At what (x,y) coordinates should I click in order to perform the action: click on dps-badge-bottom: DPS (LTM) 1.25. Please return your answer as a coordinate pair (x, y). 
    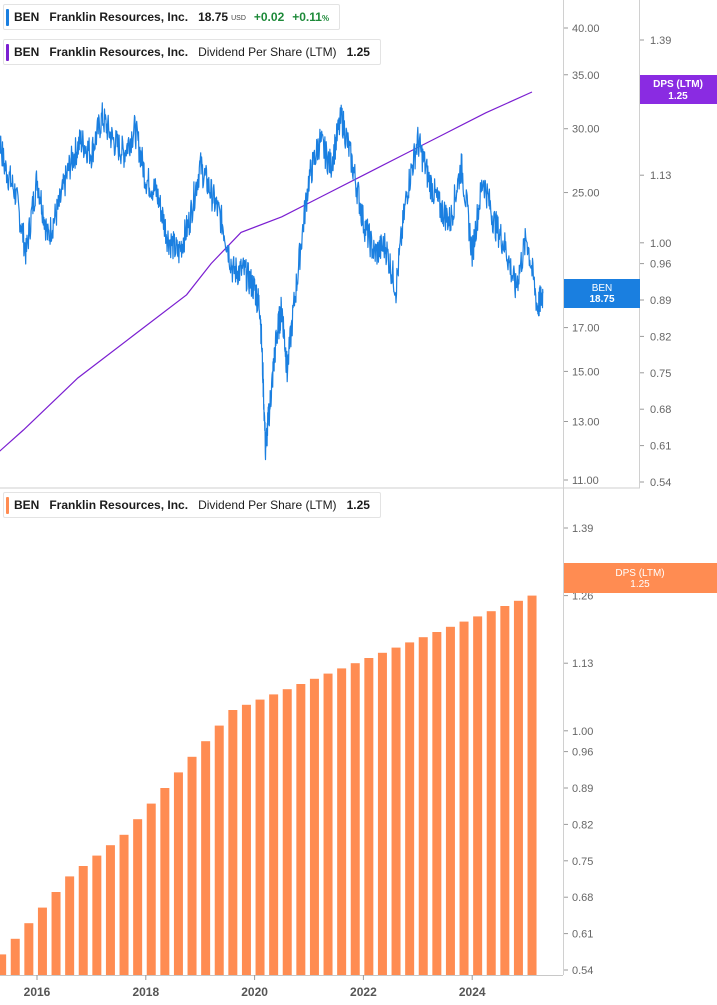
    Looking at the image, I should click on (640, 578).